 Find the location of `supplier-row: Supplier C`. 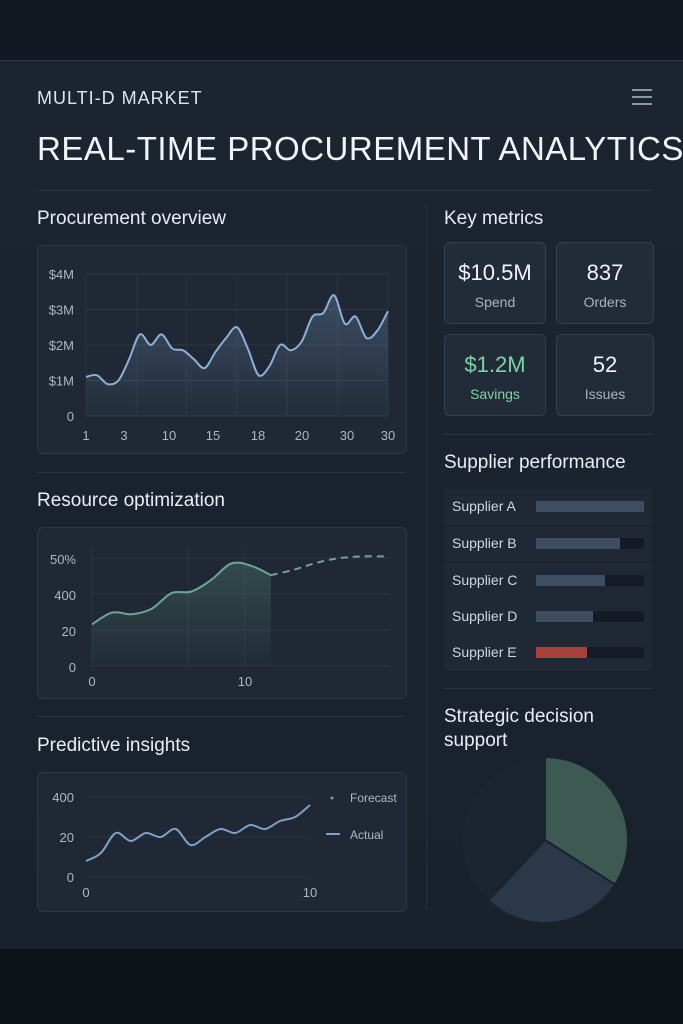

supplier-row: Supplier C is located at coordinates (548, 581).